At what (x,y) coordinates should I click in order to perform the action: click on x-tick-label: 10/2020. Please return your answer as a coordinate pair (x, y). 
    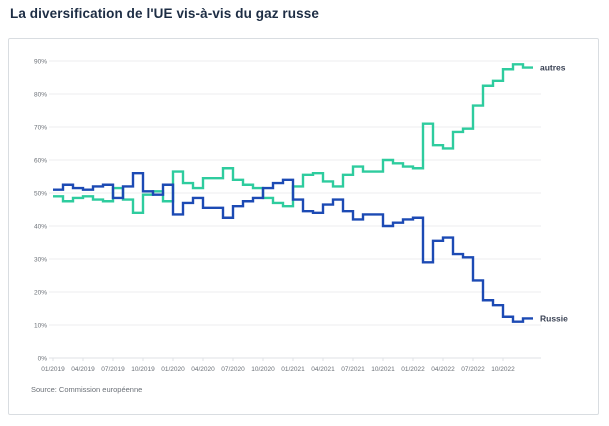
    Looking at the image, I should click on (263, 369).